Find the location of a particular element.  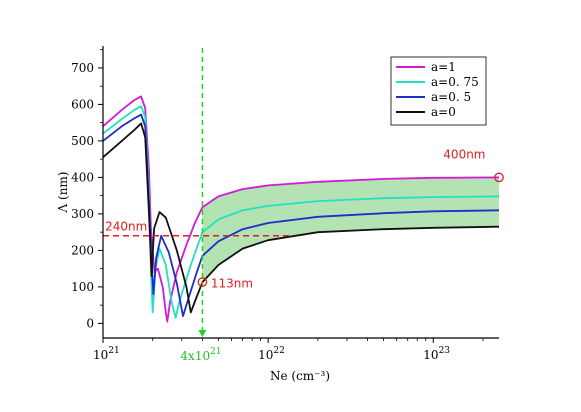

y-tick-label: 500 is located at coordinates (82, 141).